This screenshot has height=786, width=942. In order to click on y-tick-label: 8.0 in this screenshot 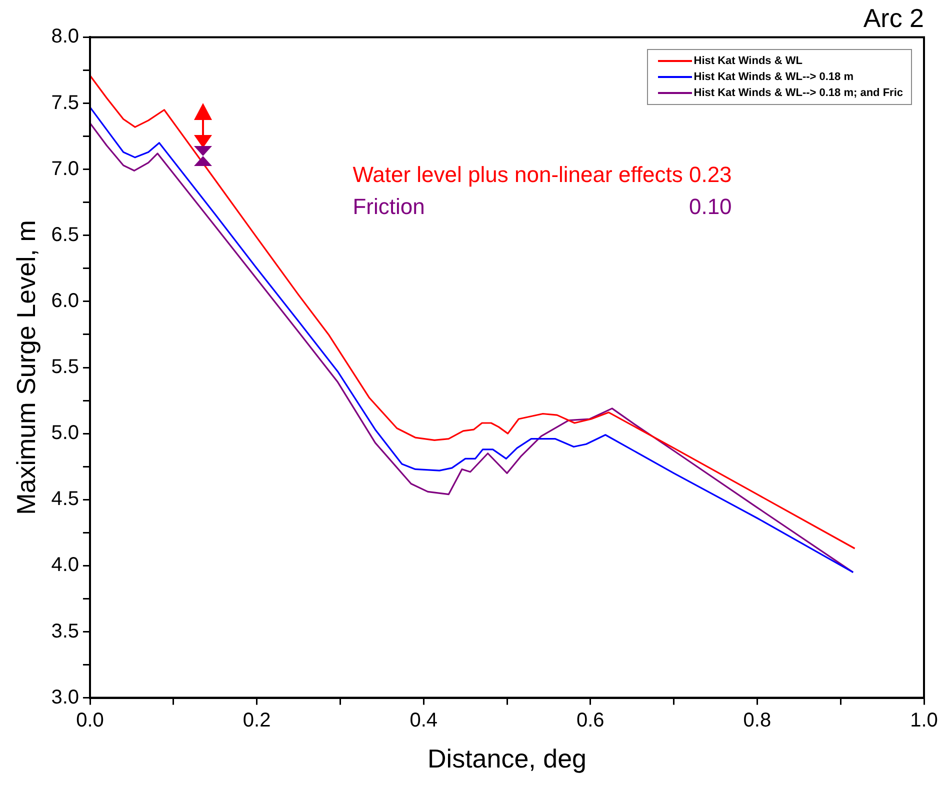, I will do `click(65, 37)`.